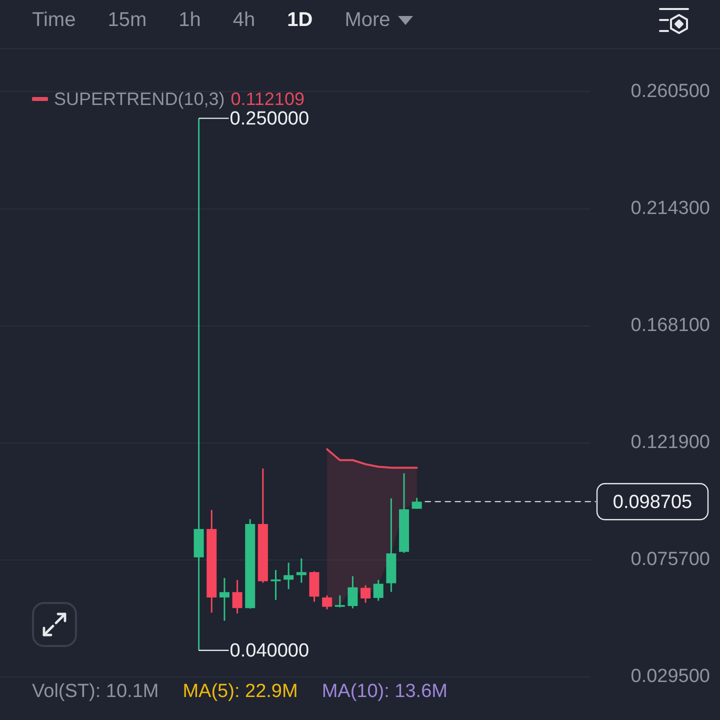  I want to click on text: 15m, so click(127, 20).